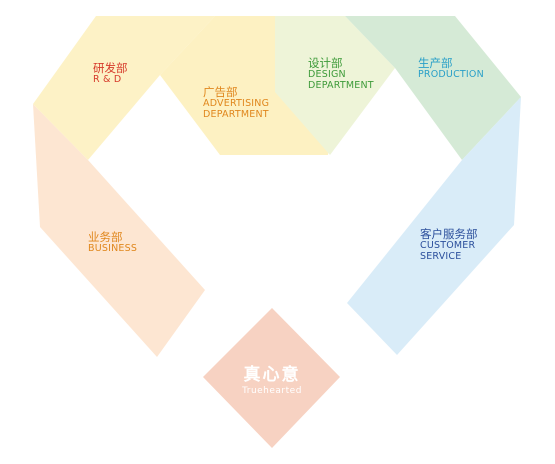 The width and height of the screenshot is (555, 464). What do you see at coordinates (435, 63) in the screenshot?
I see `production-cn: 生产部` at bounding box center [435, 63].